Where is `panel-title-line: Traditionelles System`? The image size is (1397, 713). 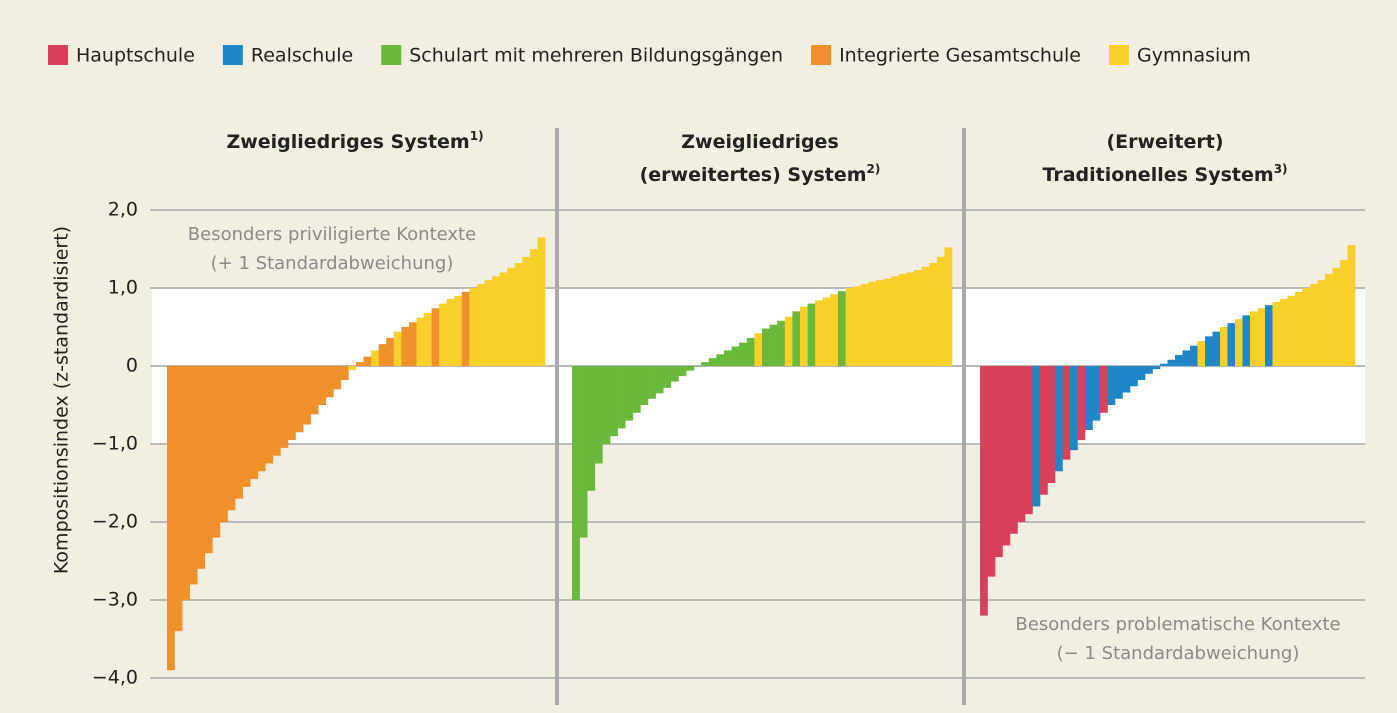
panel-title-line: Traditionelles System is located at coordinates (1157, 175).